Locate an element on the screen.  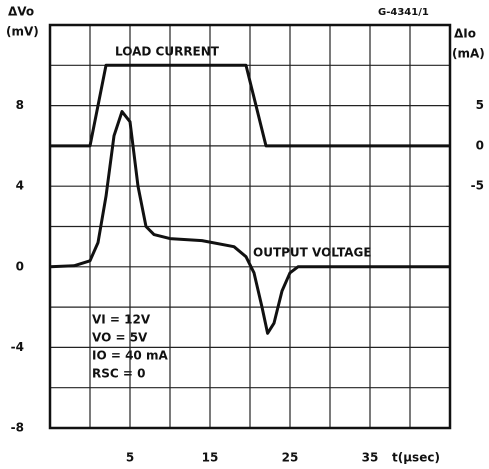
y-axis-unit: (mV) is located at coordinates (22, 32).